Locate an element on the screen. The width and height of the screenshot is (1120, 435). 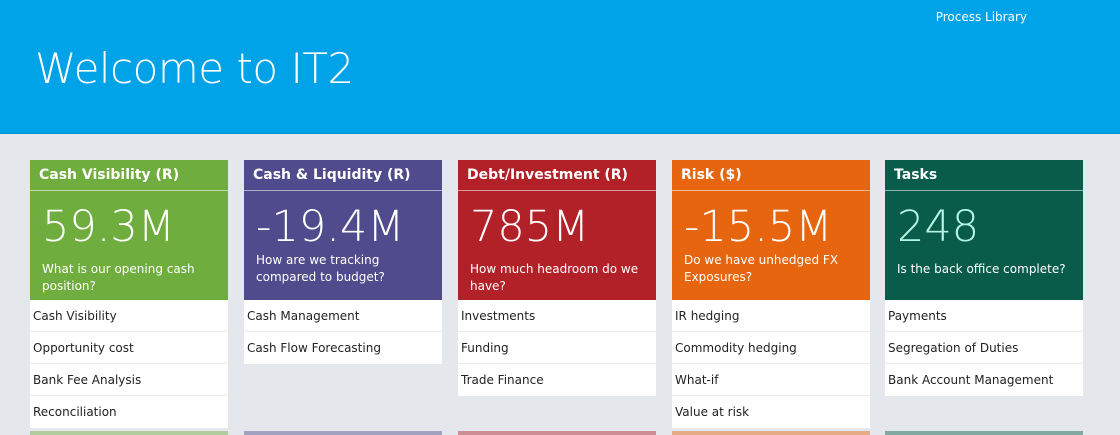
link-segregation-of-duties: Segregation of Duties is located at coordinates (984, 348).